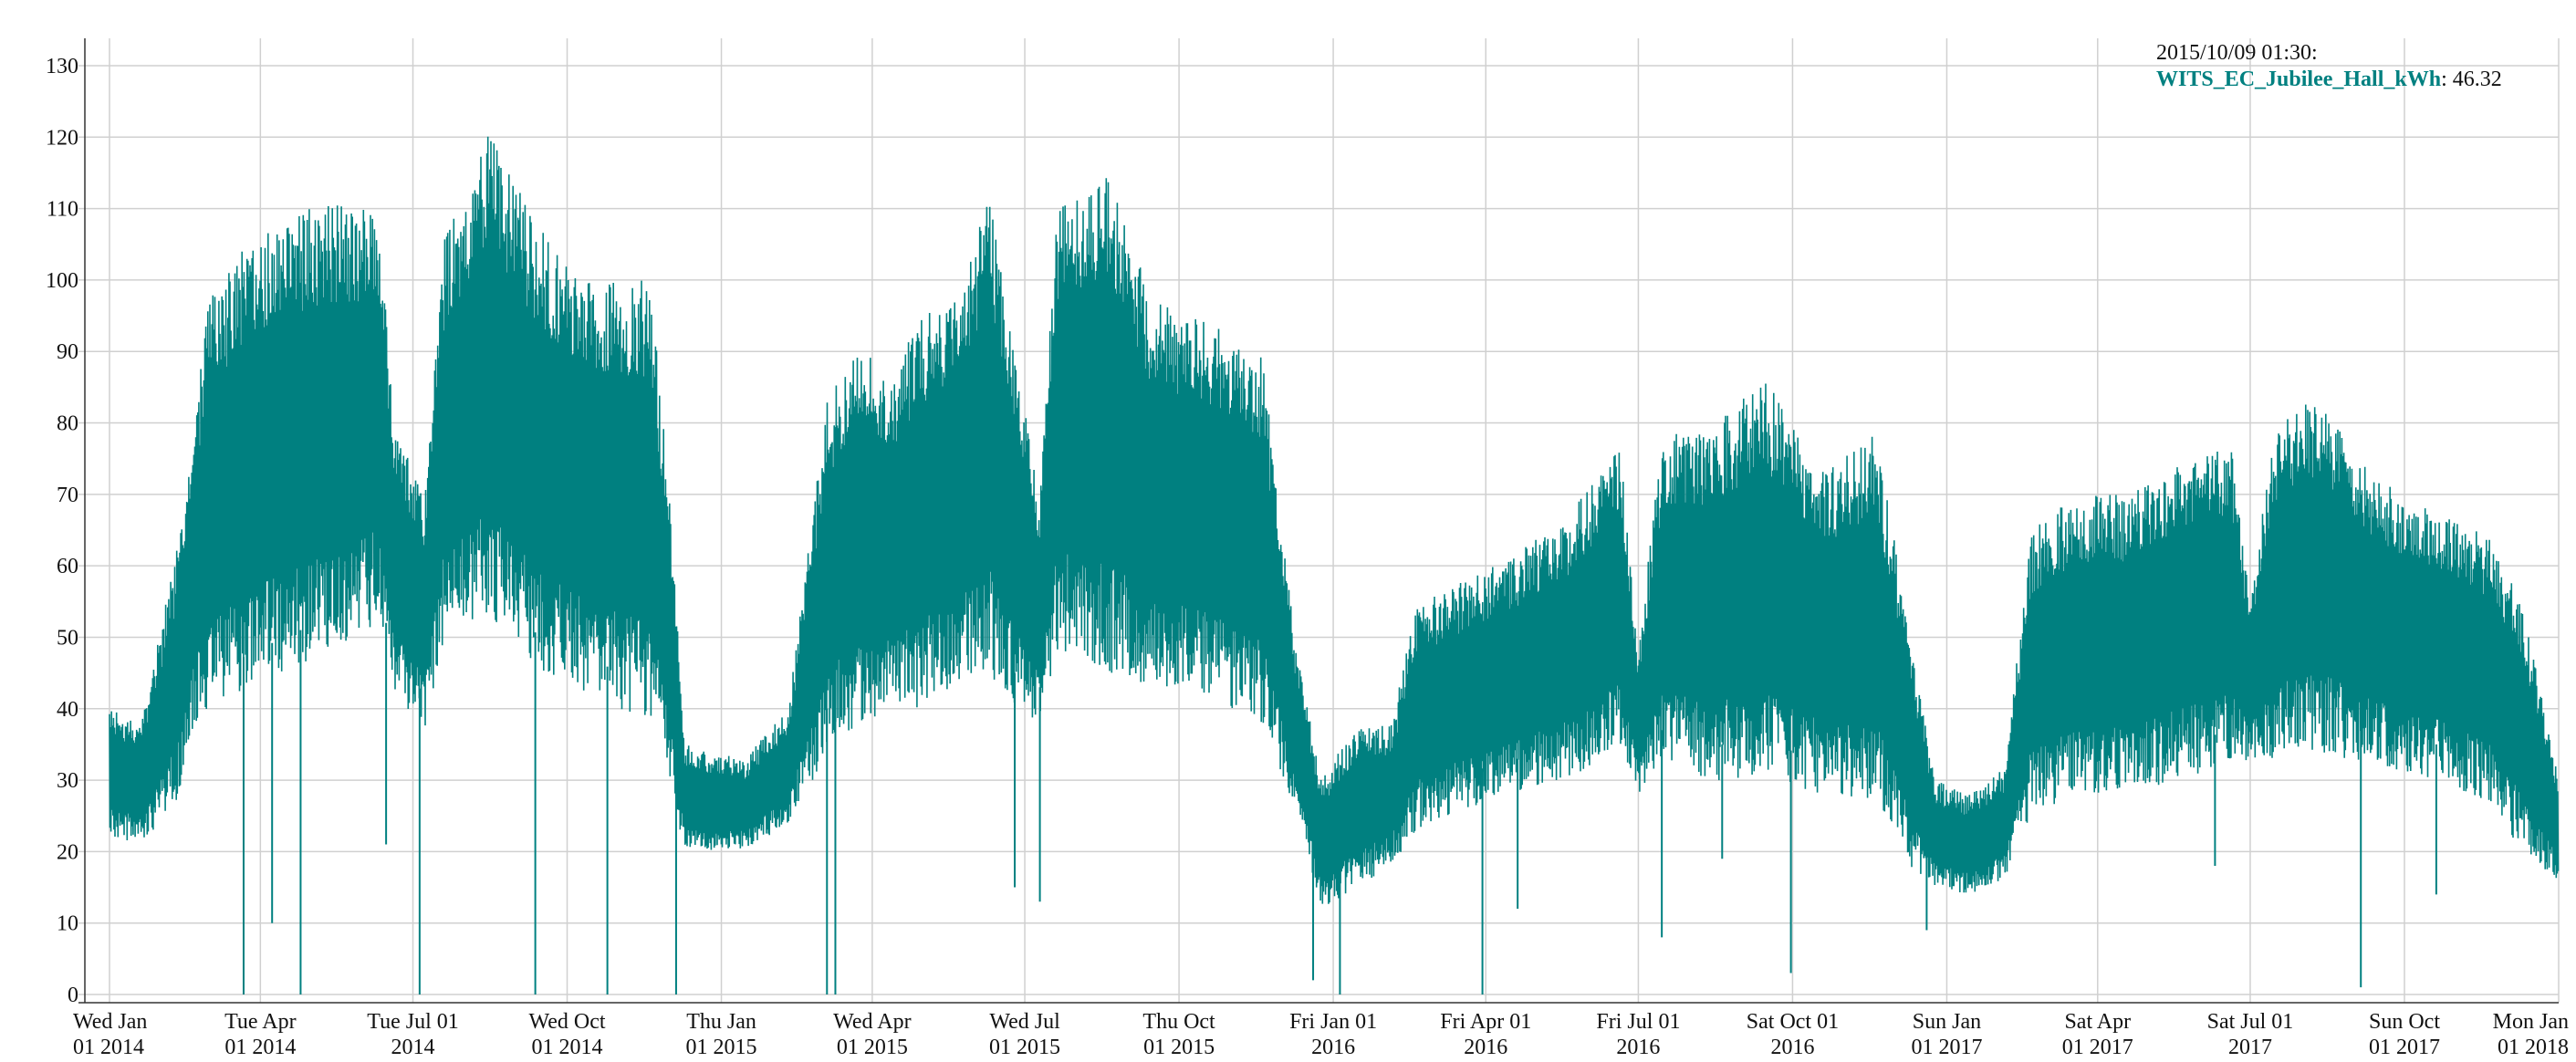 The height and width of the screenshot is (1062, 2576). Describe the element at coordinates (2533, 1047) in the screenshot. I see `x-tick-label: 01 2018` at that location.